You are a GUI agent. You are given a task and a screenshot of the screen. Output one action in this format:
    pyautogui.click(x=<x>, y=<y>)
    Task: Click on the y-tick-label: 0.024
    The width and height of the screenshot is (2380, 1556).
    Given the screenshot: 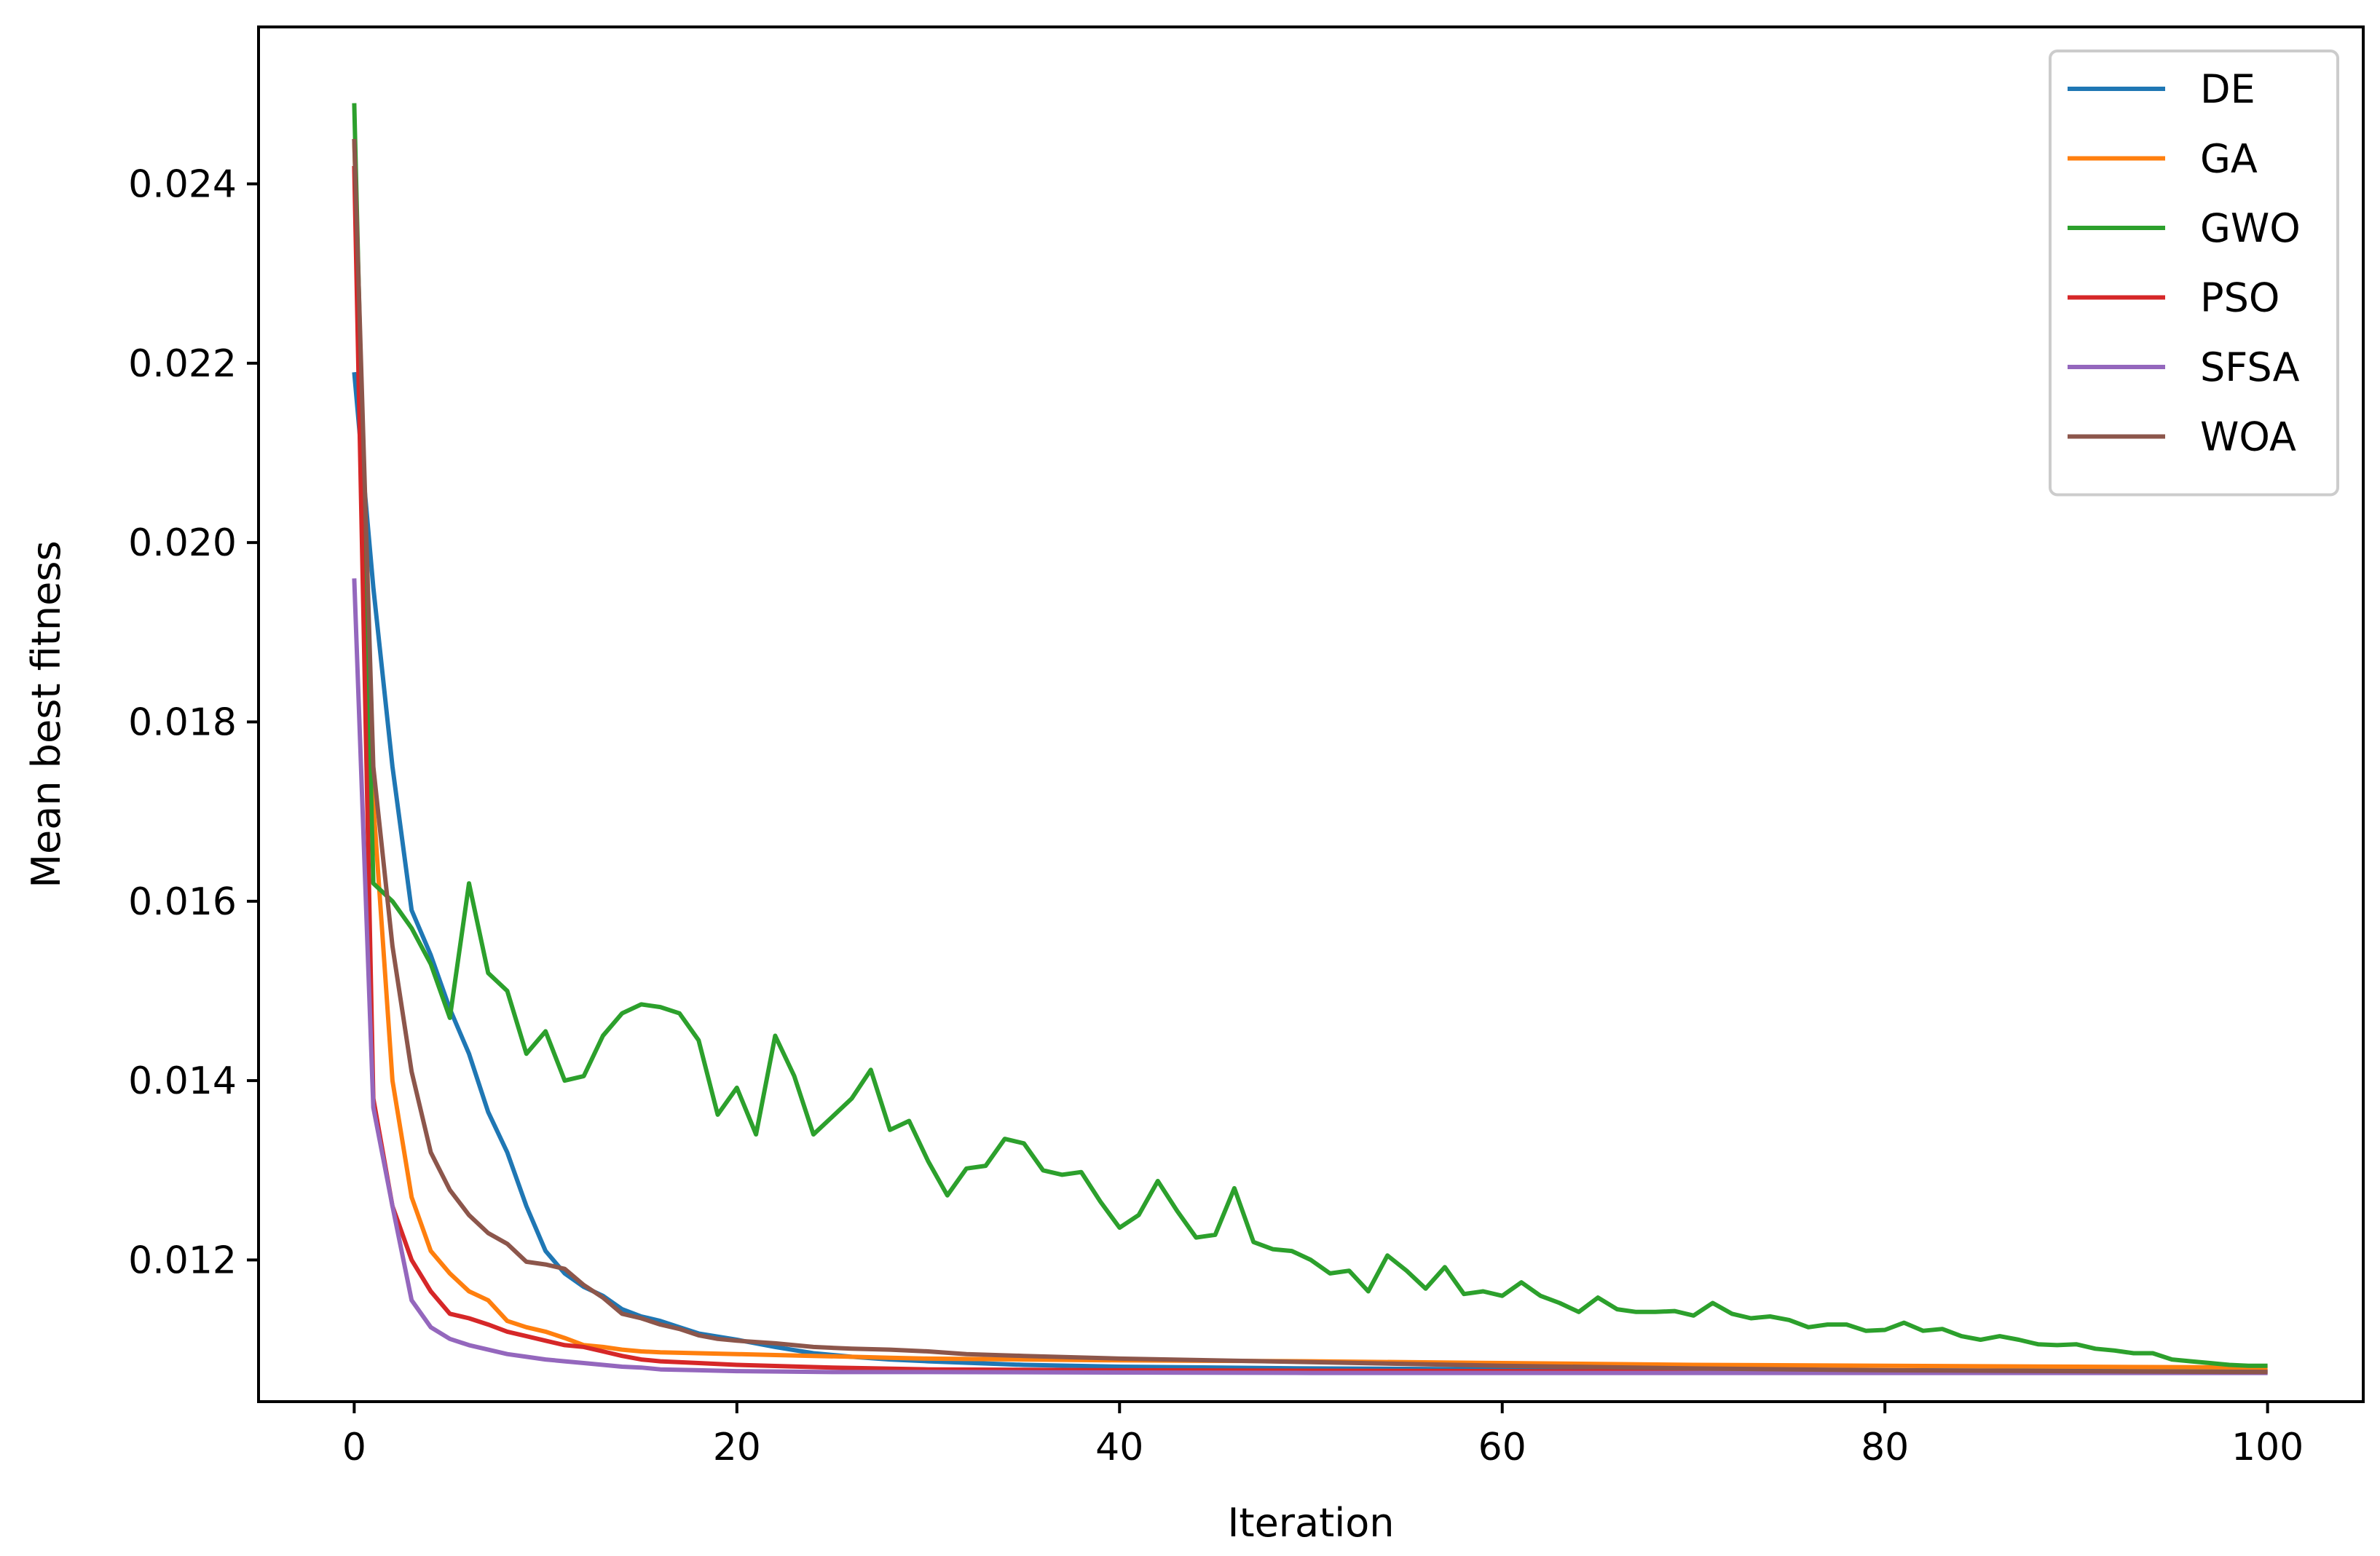 What is the action you would take?
    pyautogui.click(x=182, y=185)
    